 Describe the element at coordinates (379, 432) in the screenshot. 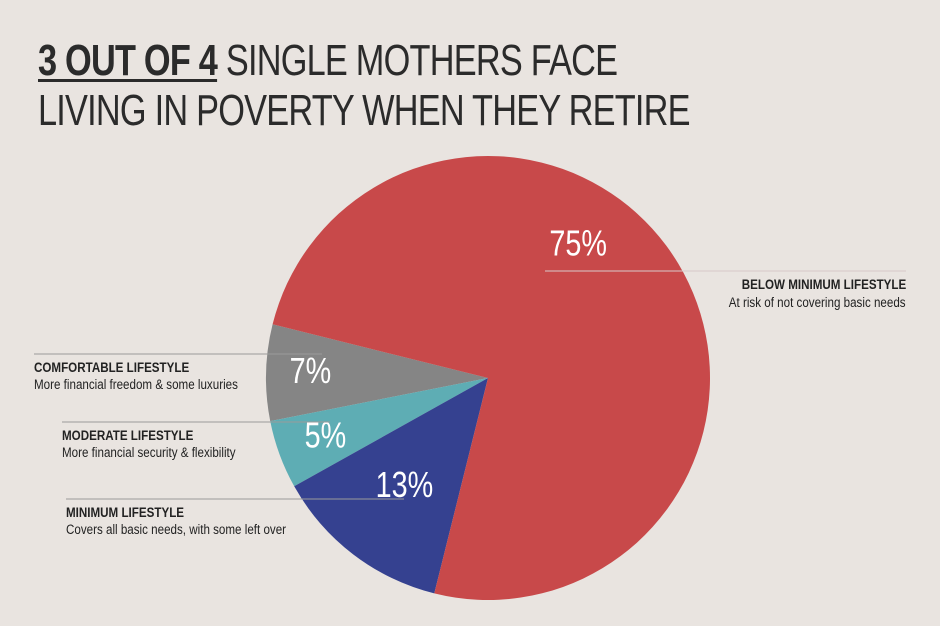

I see `pie-slice-moderate` at that location.